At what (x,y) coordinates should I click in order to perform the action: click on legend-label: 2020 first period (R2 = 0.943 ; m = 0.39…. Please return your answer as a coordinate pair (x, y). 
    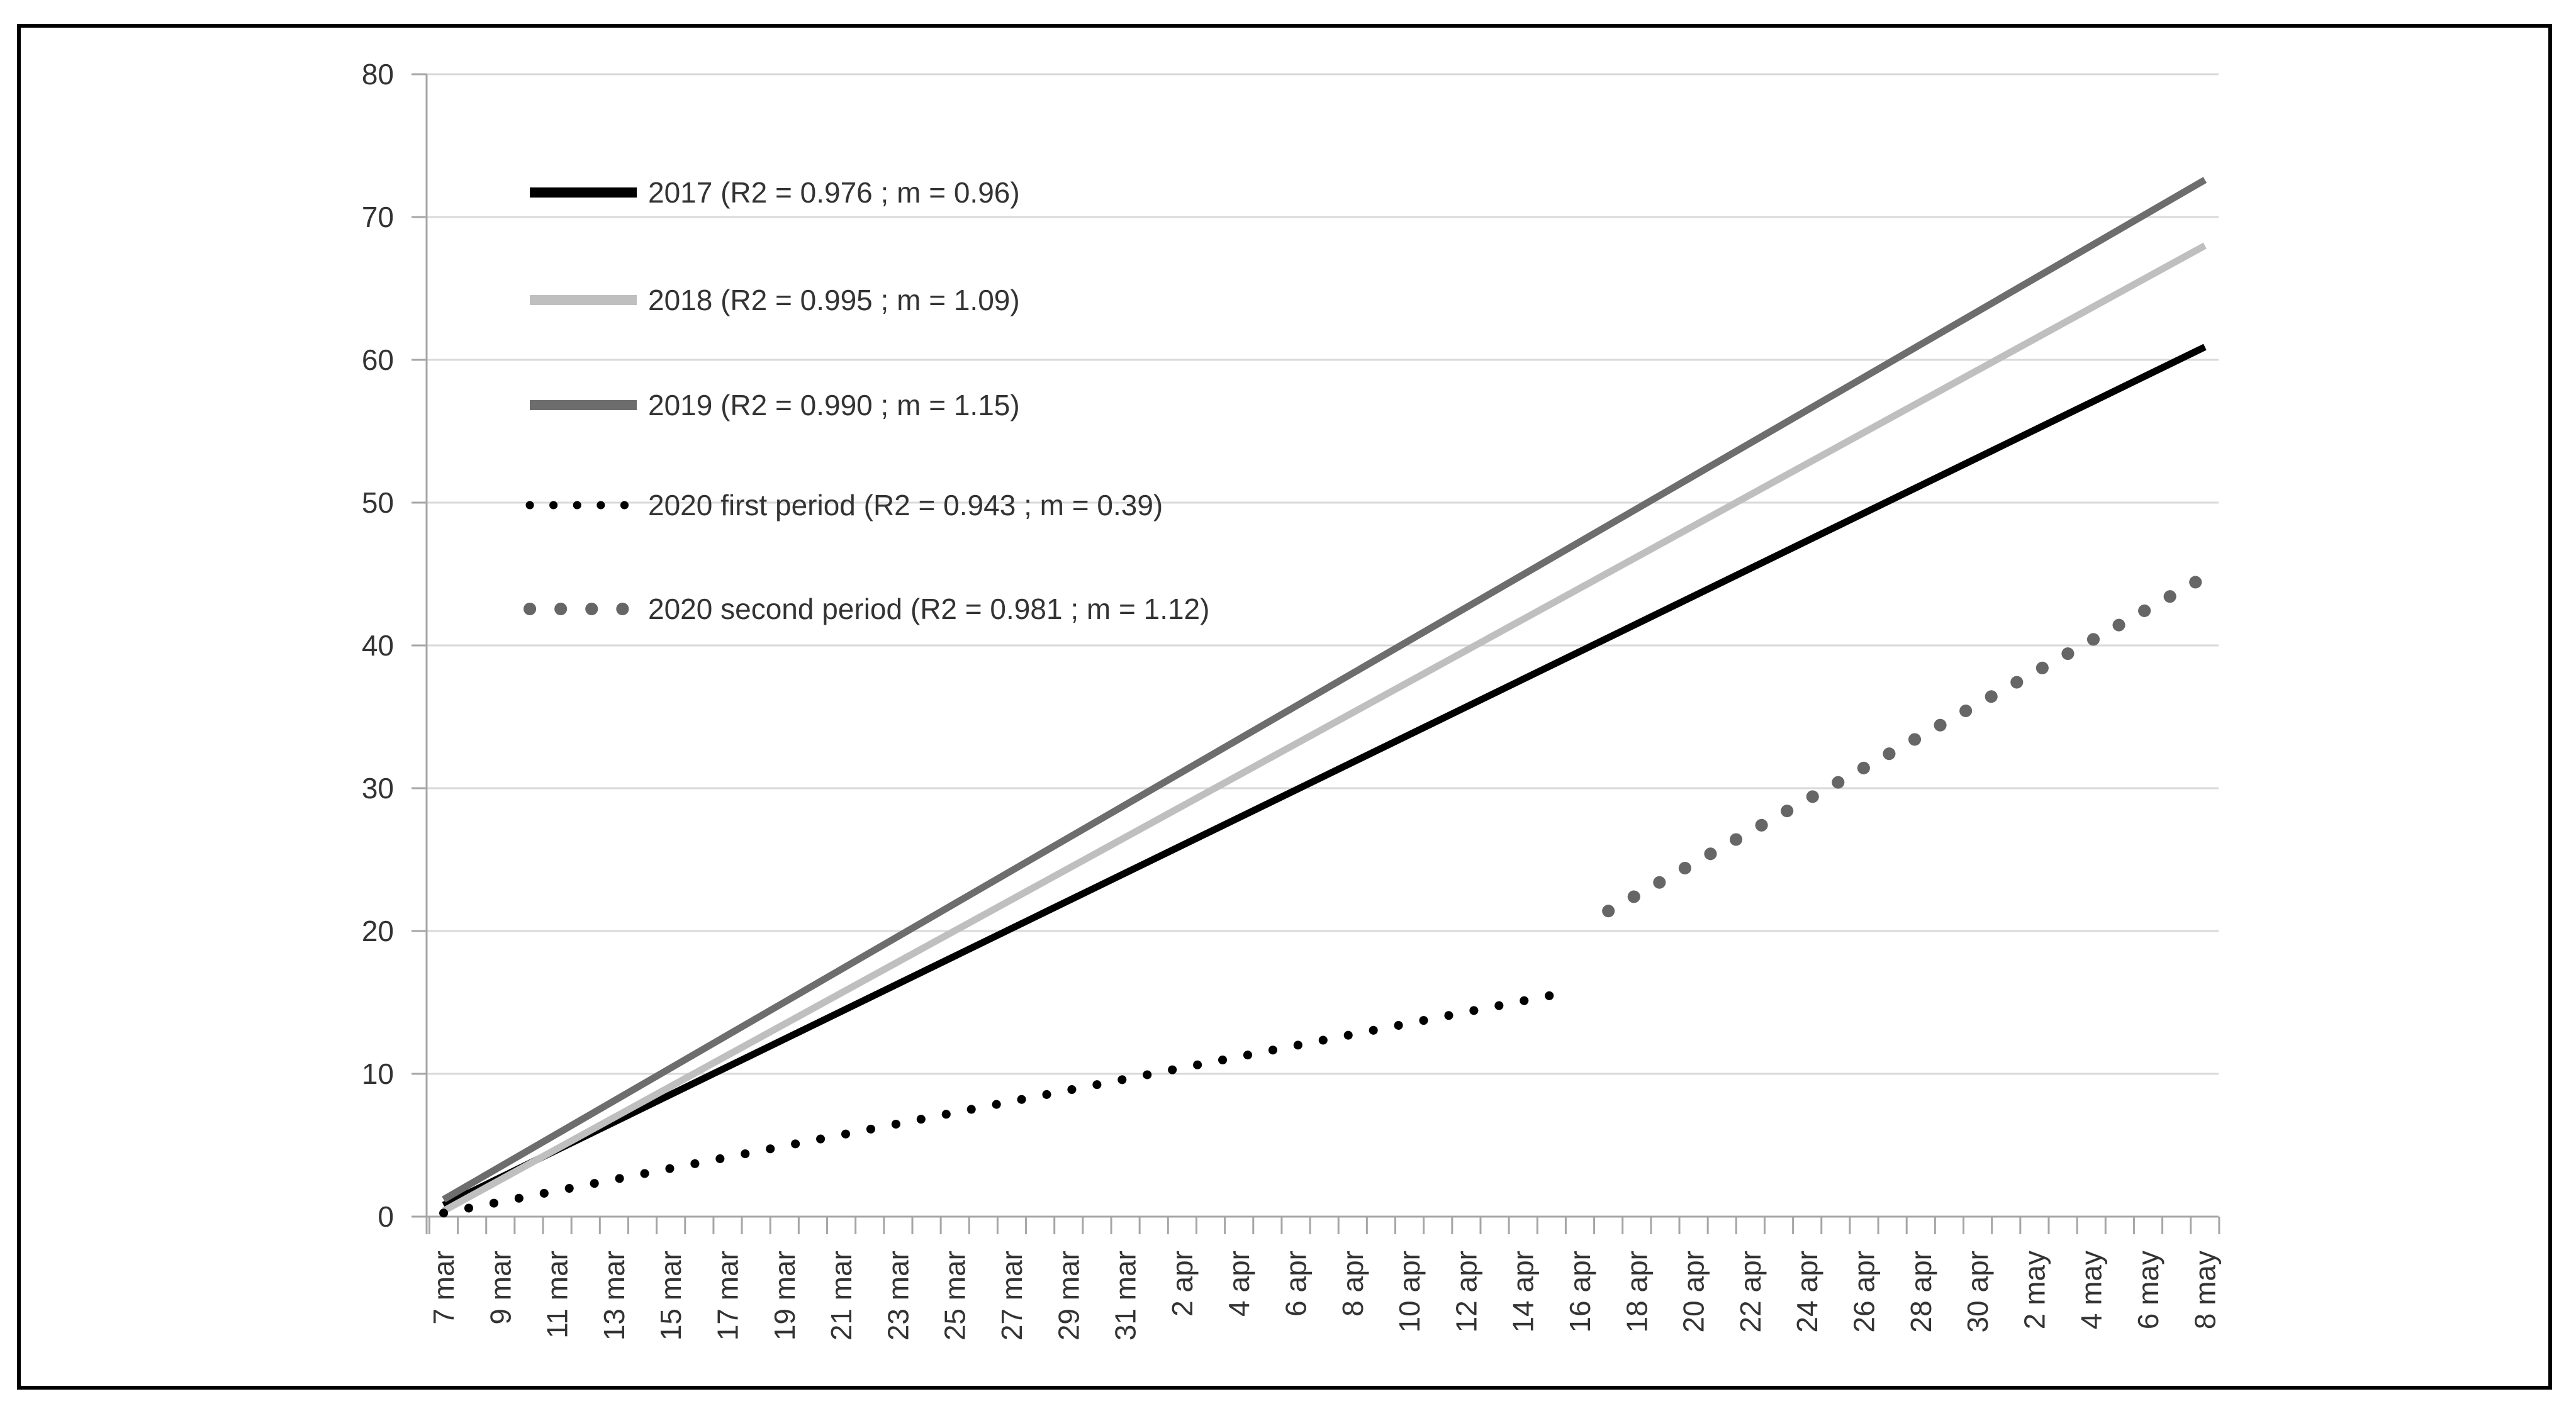
    Looking at the image, I should click on (905, 505).